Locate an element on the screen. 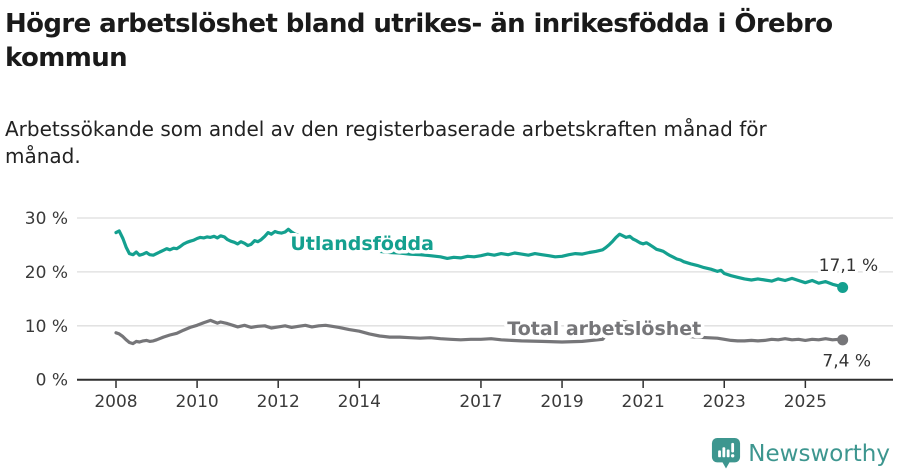 The width and height of the screenshot is (900, 474). series-label: Total arbetslöshet is located at coordinates (604, 329).